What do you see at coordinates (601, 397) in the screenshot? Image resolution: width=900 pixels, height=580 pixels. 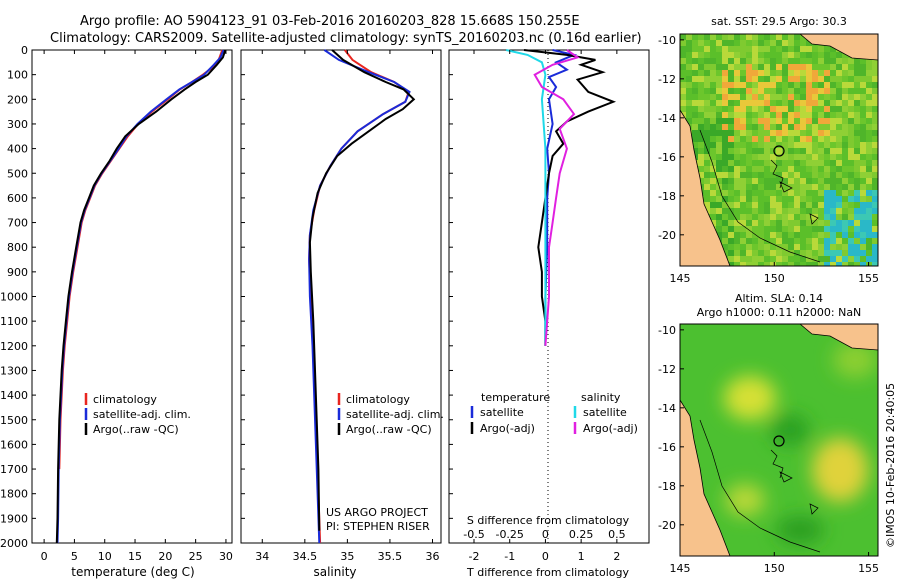 I see `legend-header-salinity: salinity` at bounding box center [601, 397].